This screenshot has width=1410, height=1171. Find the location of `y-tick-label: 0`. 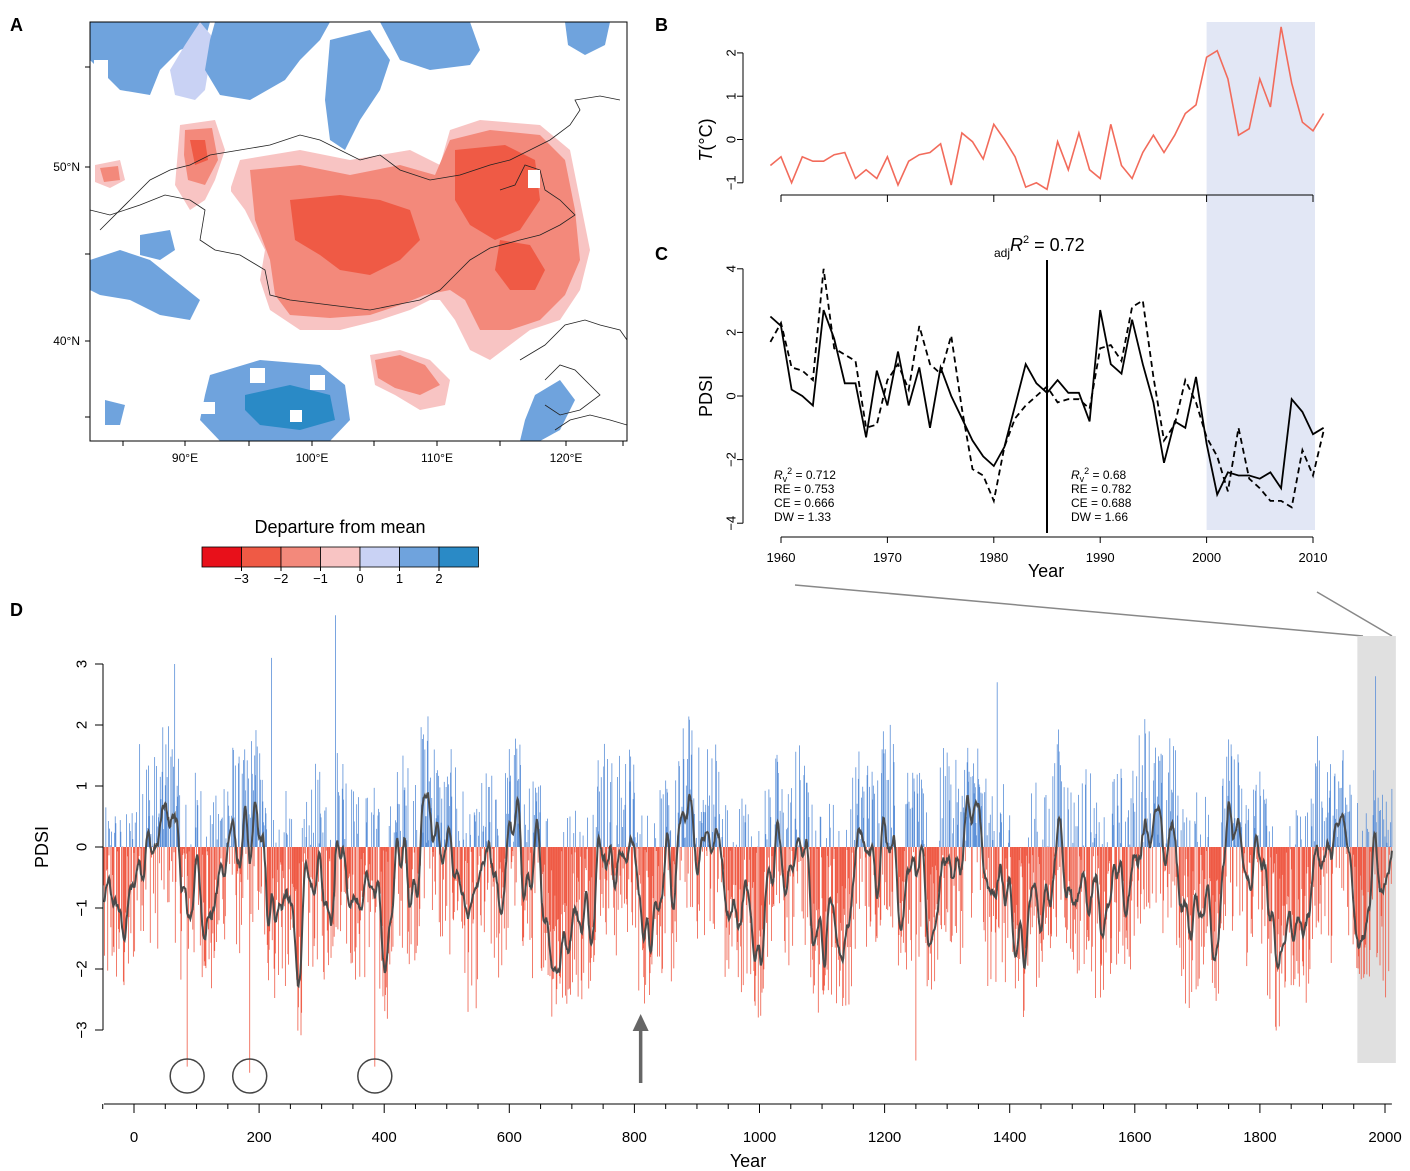

y-tick-label: 0 is located at coordinates (81, 847).